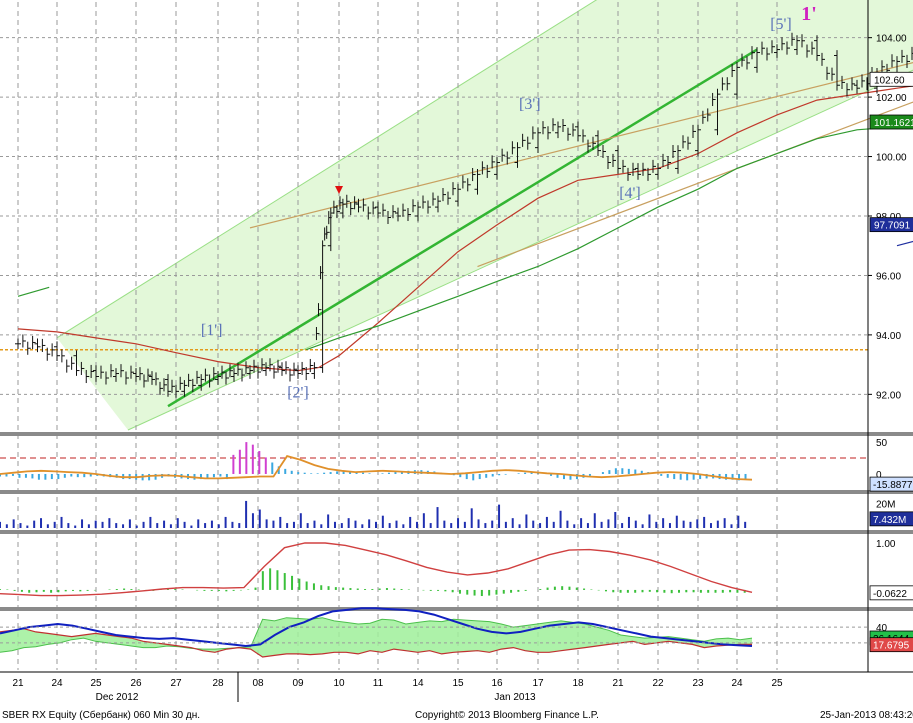 The height and width of the screenshot is (723, 913). I want to click on price-tag-label: 101.1621, so click(893, 123).